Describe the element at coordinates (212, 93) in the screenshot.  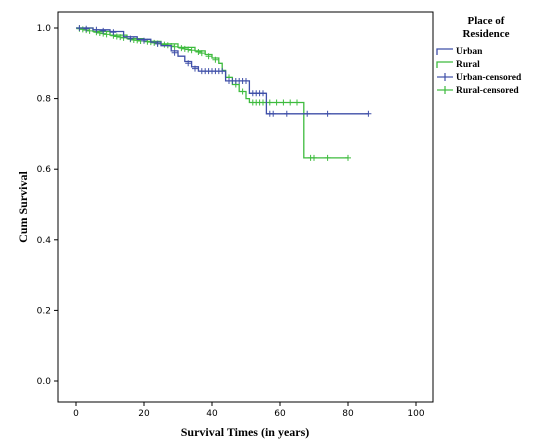
I see `rural-survival-line` at that location.